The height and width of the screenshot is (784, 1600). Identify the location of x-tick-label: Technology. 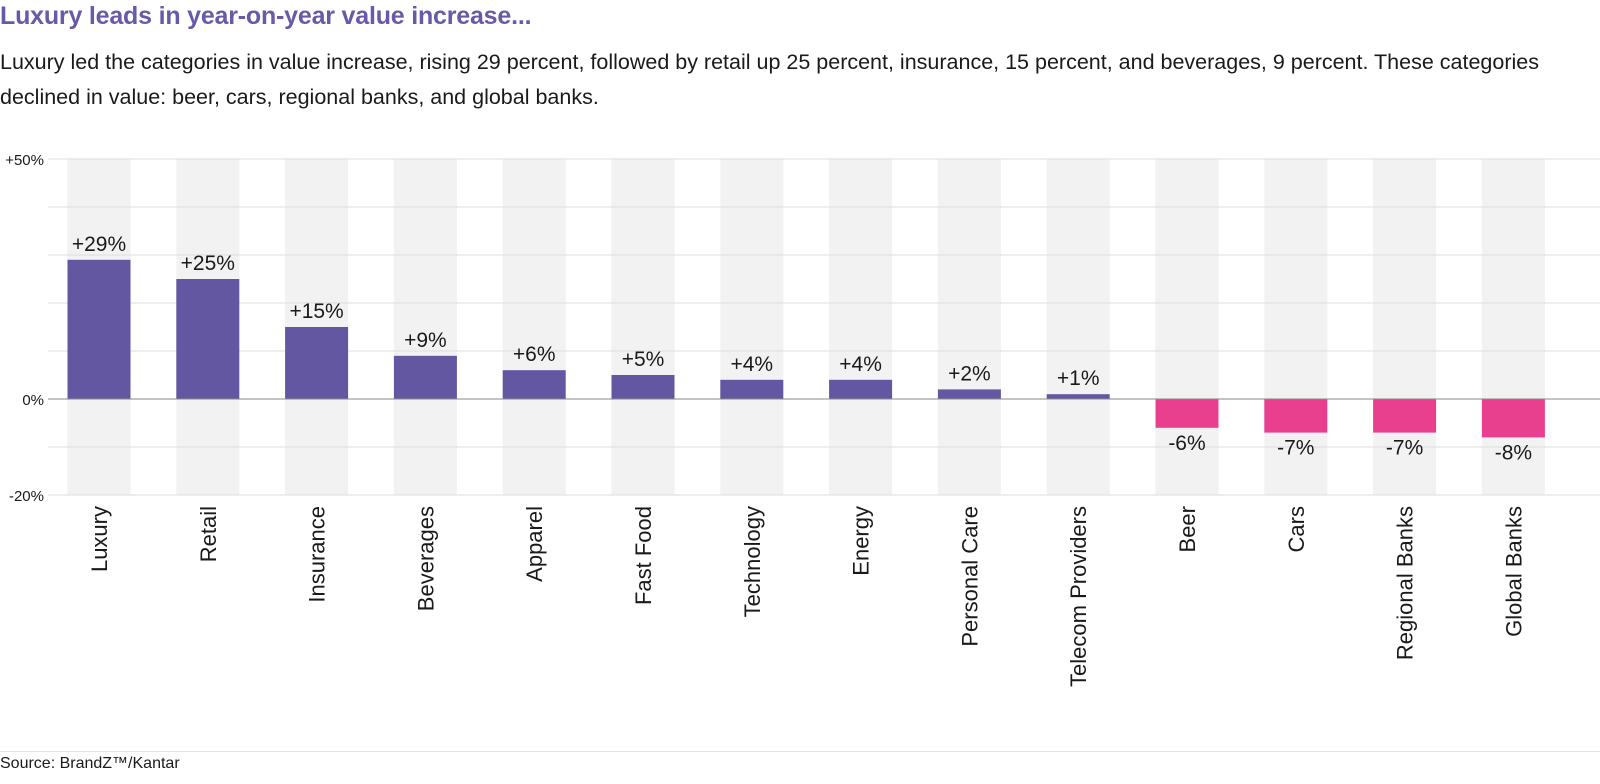
(752, 561).